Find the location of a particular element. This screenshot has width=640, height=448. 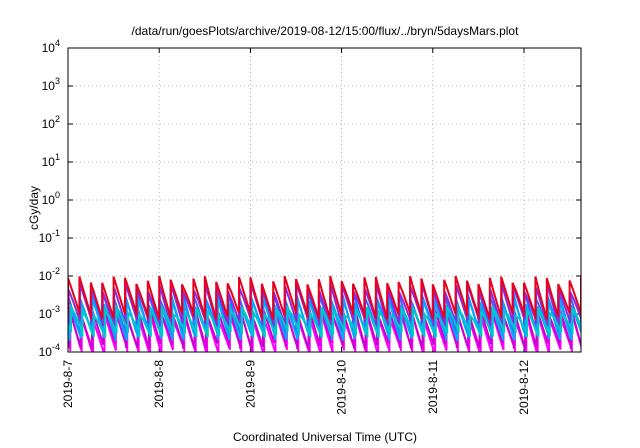

x-tick-label: 2019-8-11 is located at coordinates (433, 387).